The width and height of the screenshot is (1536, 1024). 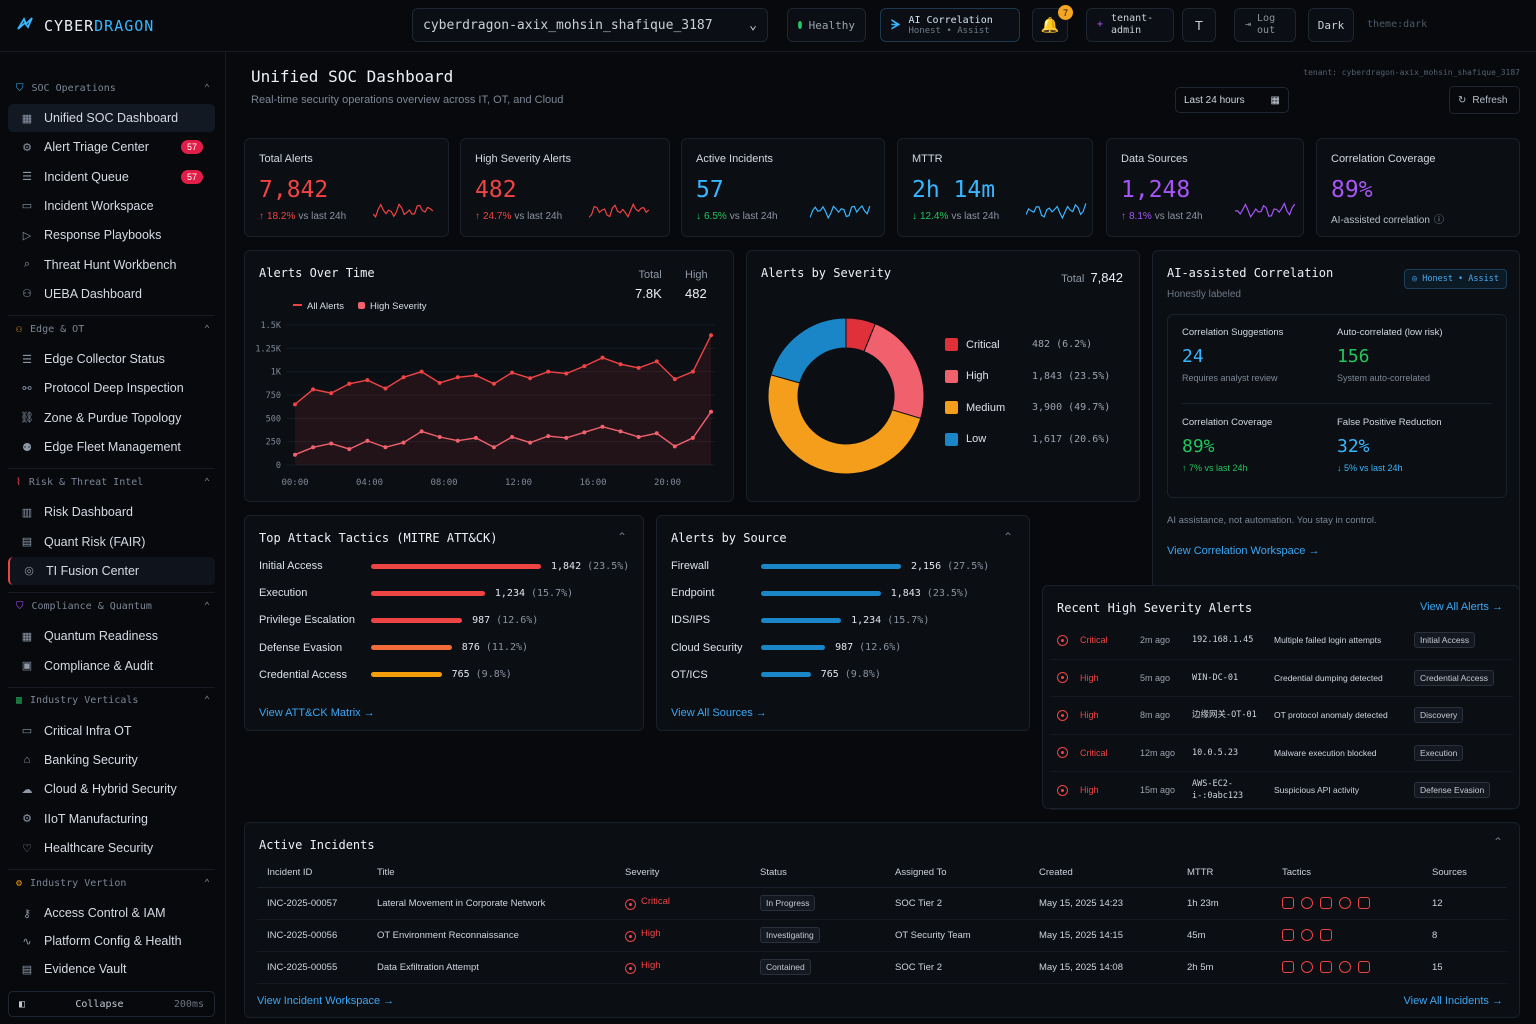 I want to click on bar-row: Execution 1,234 (15.7%), so click(x=416, y=593).